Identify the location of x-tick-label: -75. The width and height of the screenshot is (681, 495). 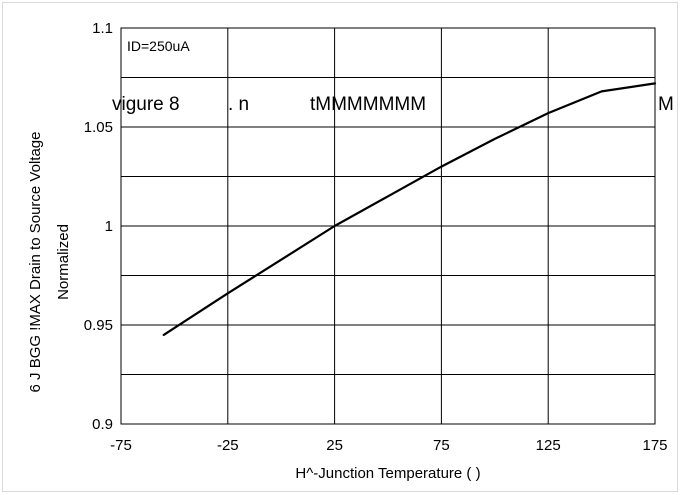
(121, 445).